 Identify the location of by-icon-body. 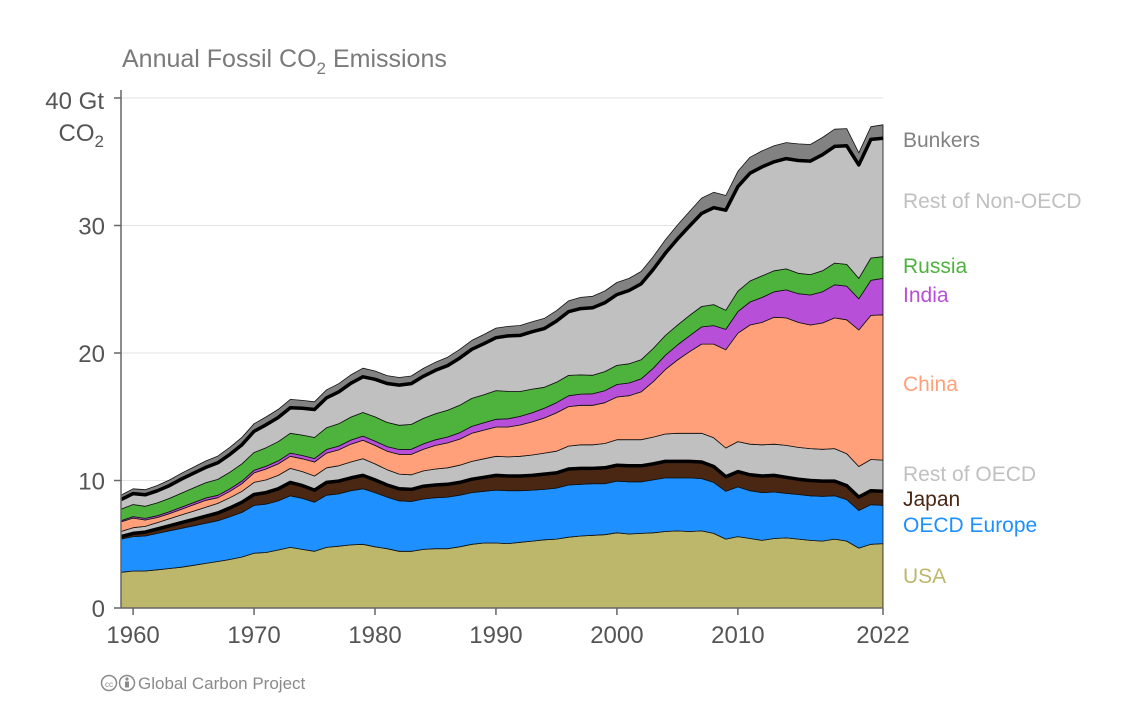
(127, 684).